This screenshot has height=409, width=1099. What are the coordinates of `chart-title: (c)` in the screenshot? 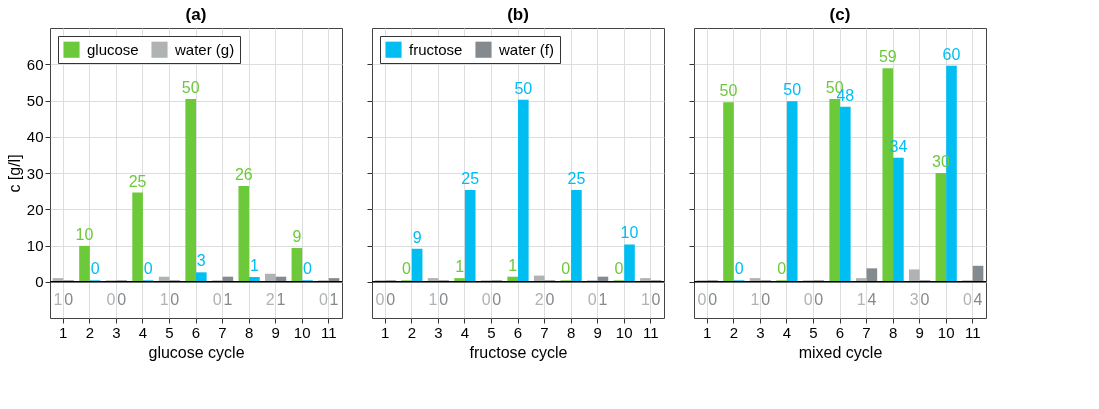 It's located at (840, 14).